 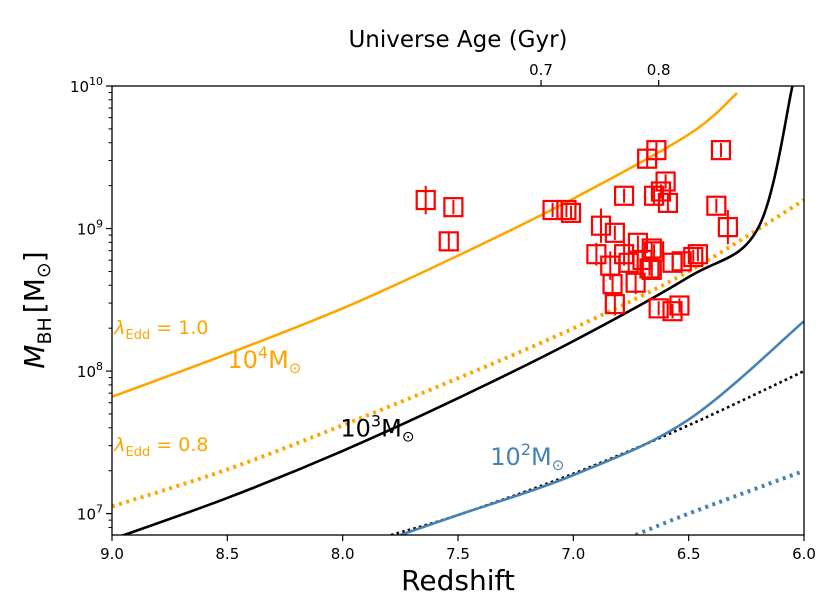 What do you see at coordinates (34, 295) in the screenshot?
I see `y-axis-title-unit: [M` at bounding box center [34, 295].